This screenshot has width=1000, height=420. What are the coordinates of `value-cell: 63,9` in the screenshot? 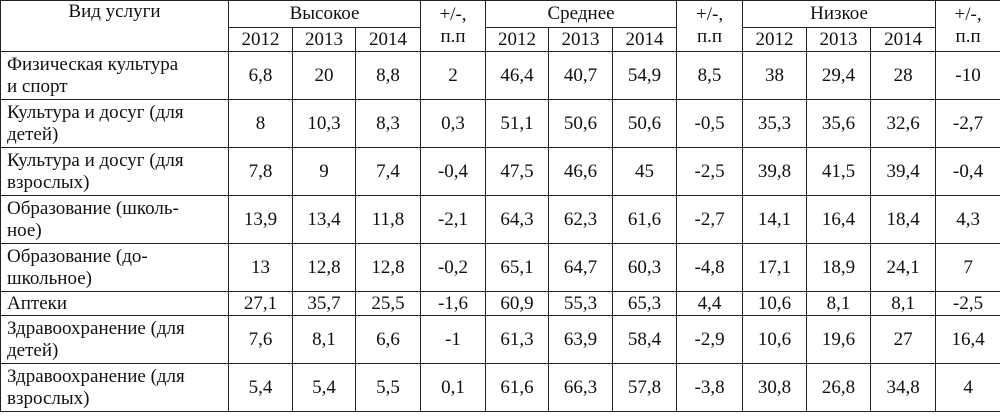 It's located at (581, 339).